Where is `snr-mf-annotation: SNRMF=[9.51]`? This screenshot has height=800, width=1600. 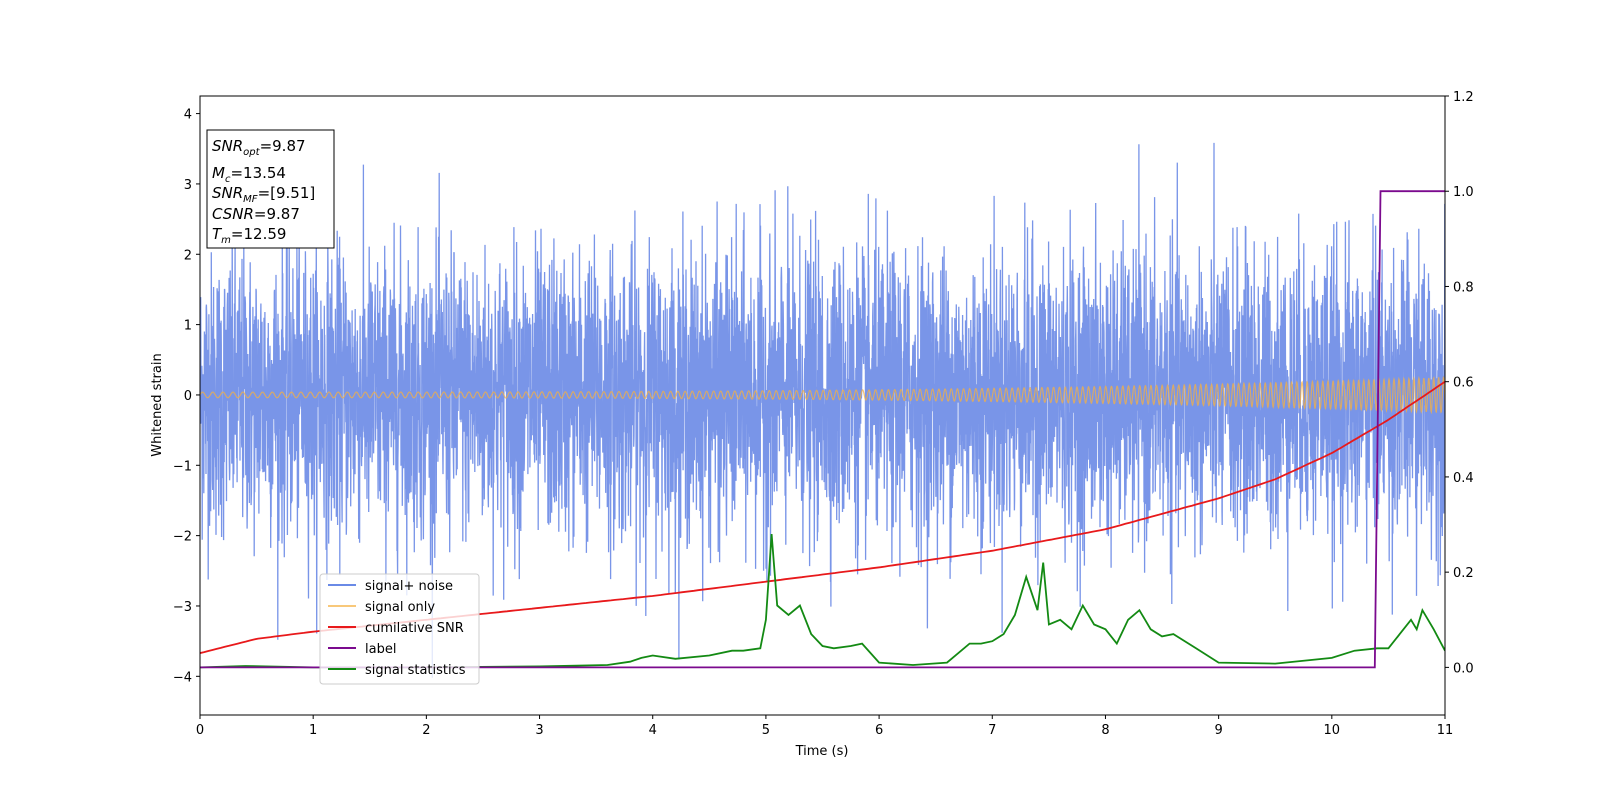
snr-mf-annotation: SNRMF=[9.51] is located at coordinates (263, 194).